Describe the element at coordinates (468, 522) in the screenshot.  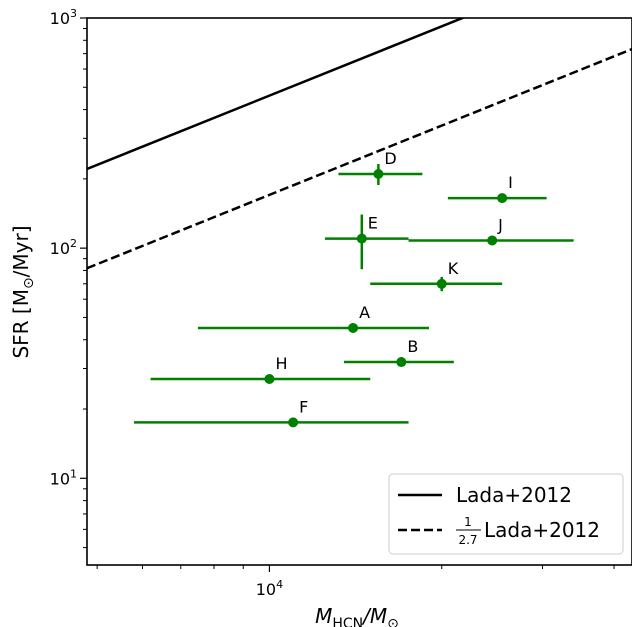
I see `legend-dashed-frac-num: 1` at that location.